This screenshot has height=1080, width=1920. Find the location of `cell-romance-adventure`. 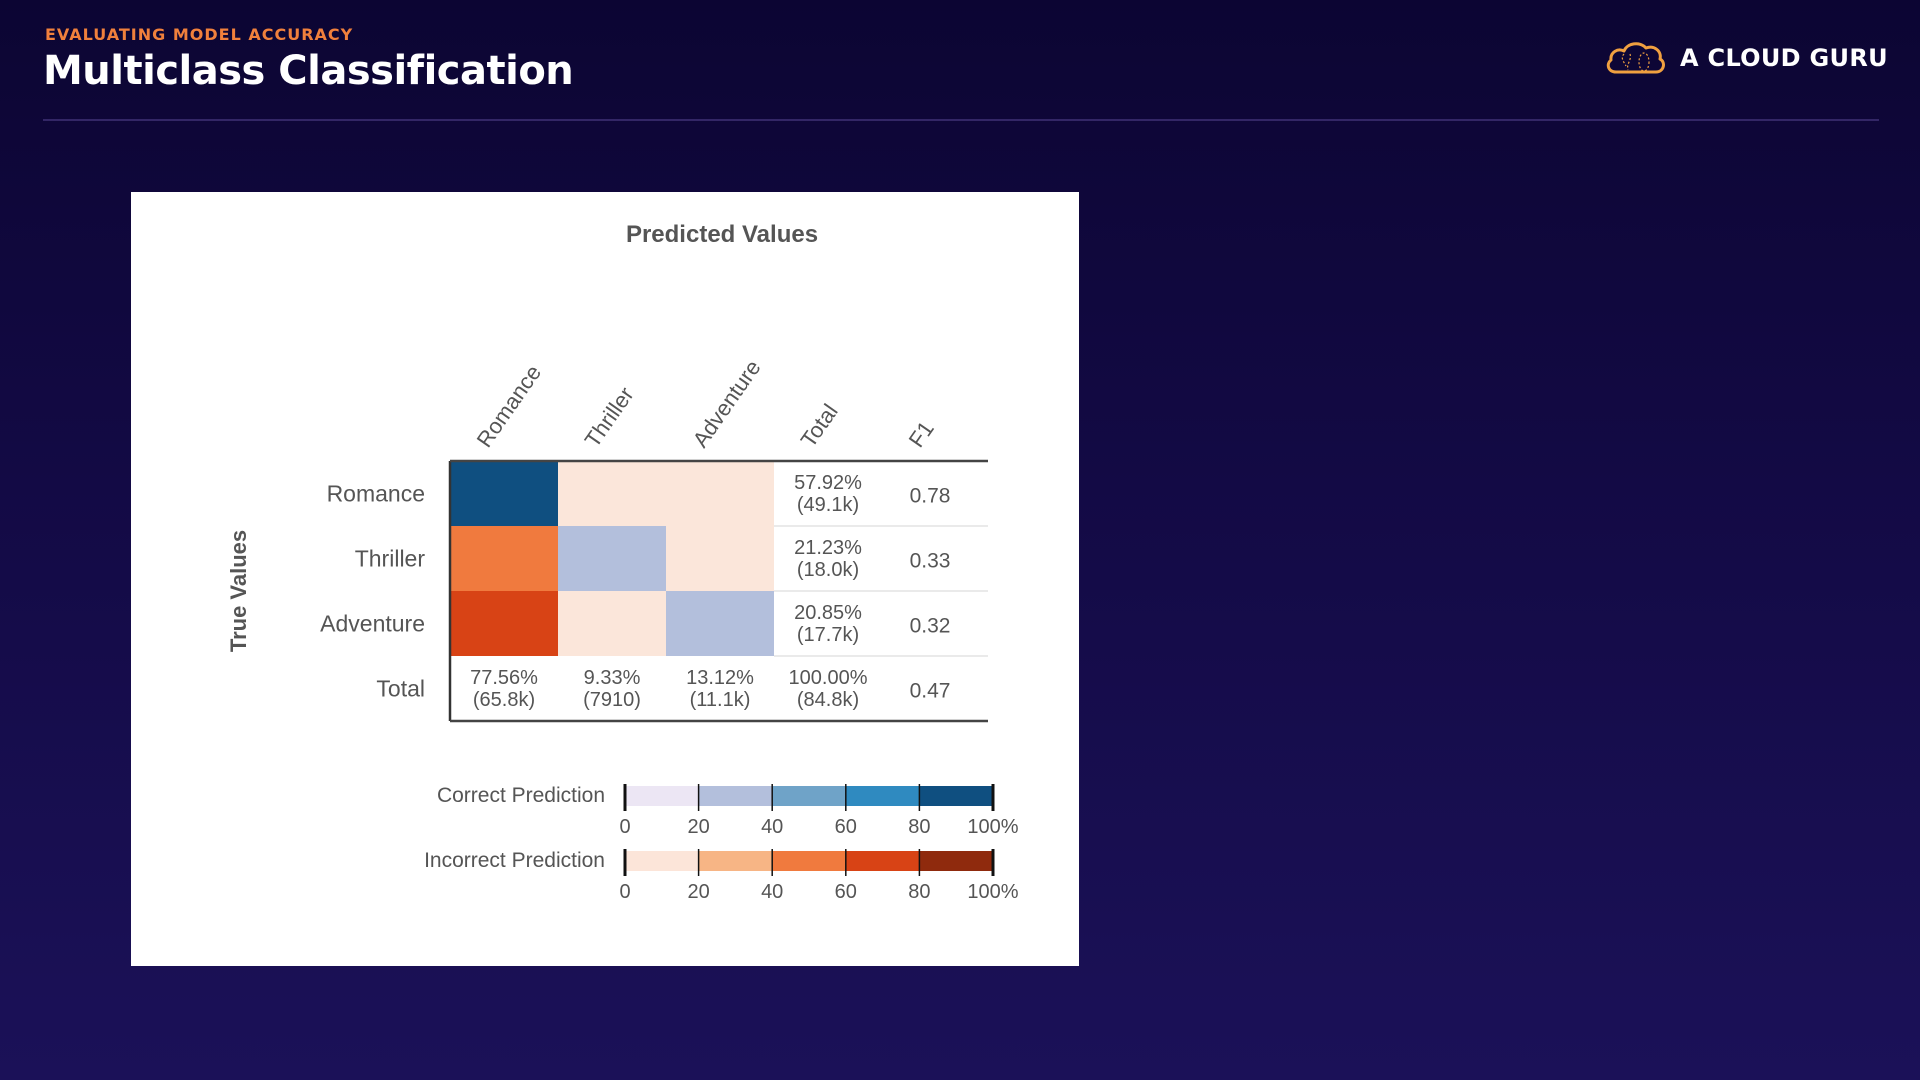

cell-romance-adventure is located at coordinates (720, 493).